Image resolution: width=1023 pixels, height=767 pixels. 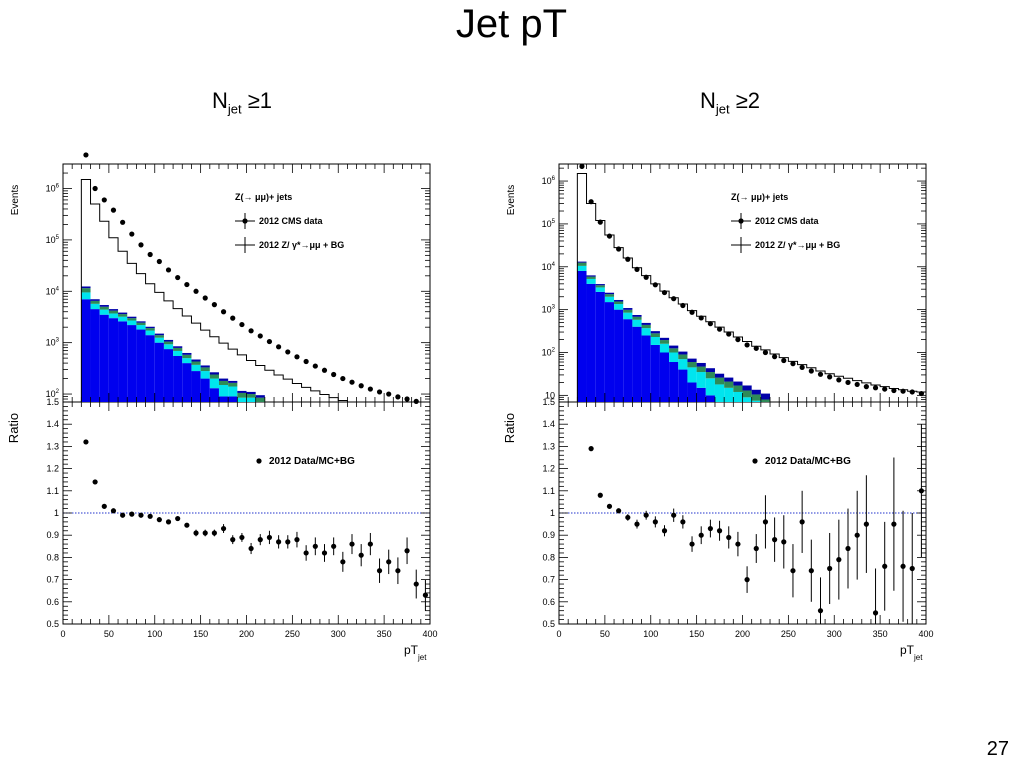 I want to click on x-axis-label-sub: jet, so click(x=918, y=657).